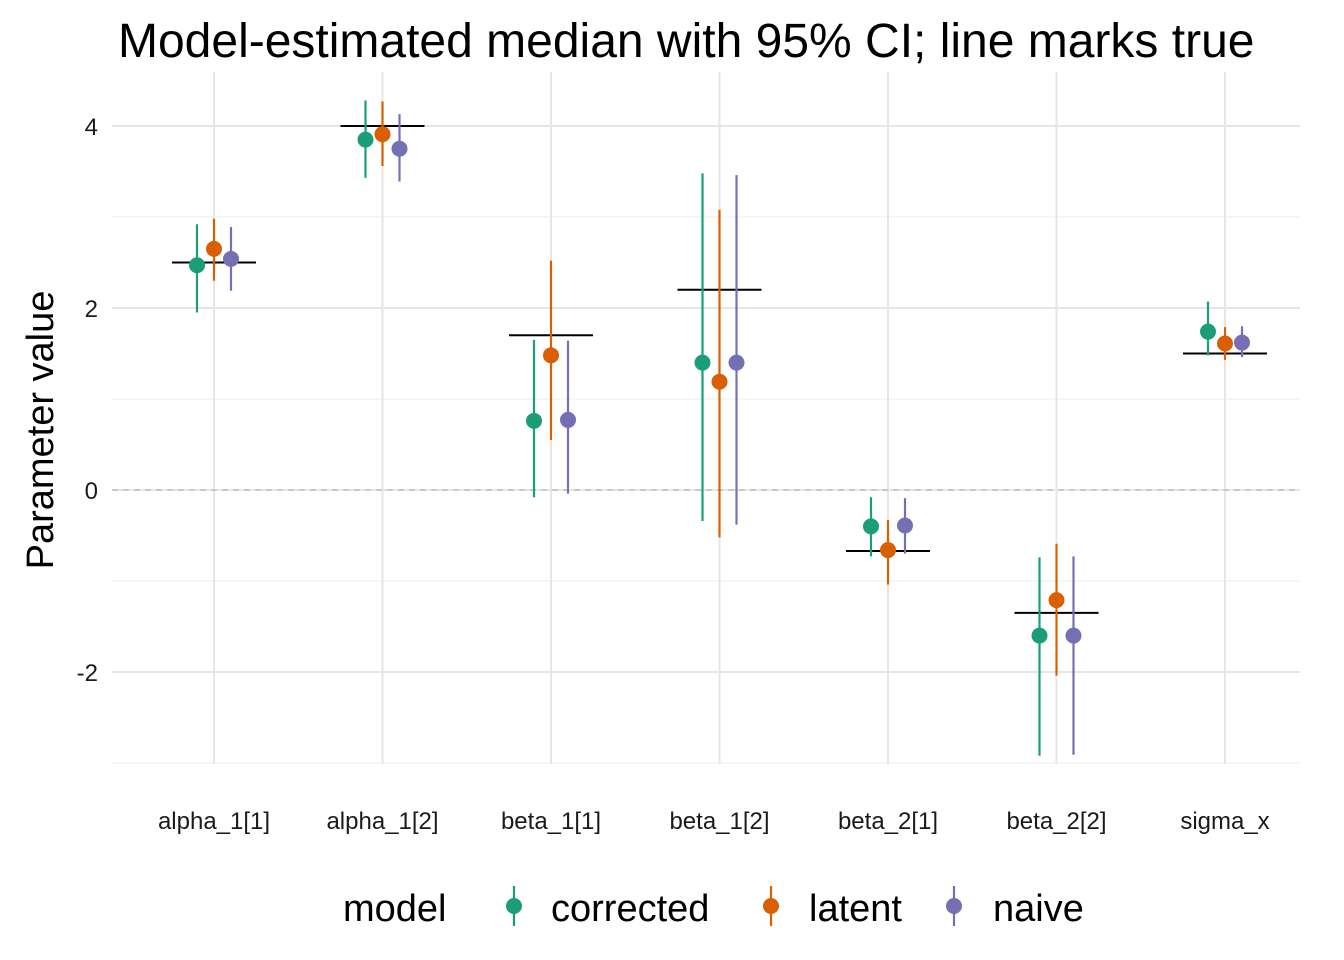  Describe the element at coordinates (1056, 821) in the screenshot. I see `x-tick-label: beta_2[2]` at that location.